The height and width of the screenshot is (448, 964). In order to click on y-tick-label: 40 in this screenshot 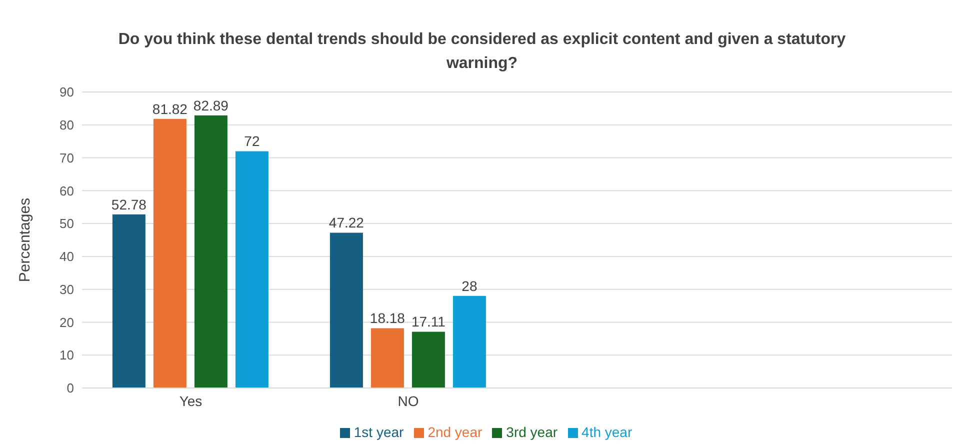, I will do `click(67, 256)`.